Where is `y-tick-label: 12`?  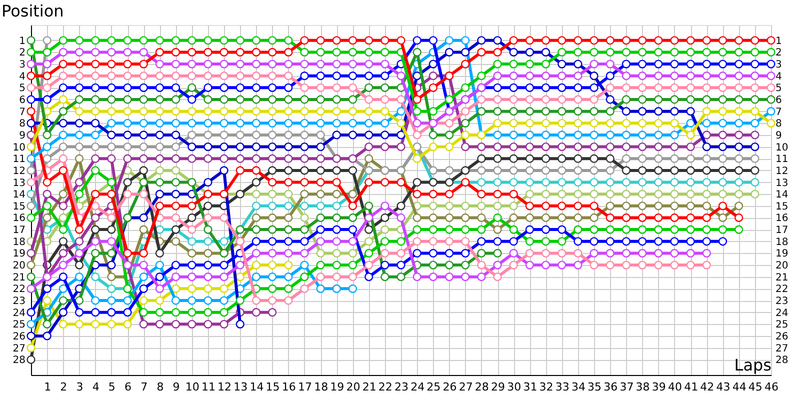 y-tick-label: 12 is located at coordinates (19, 171).